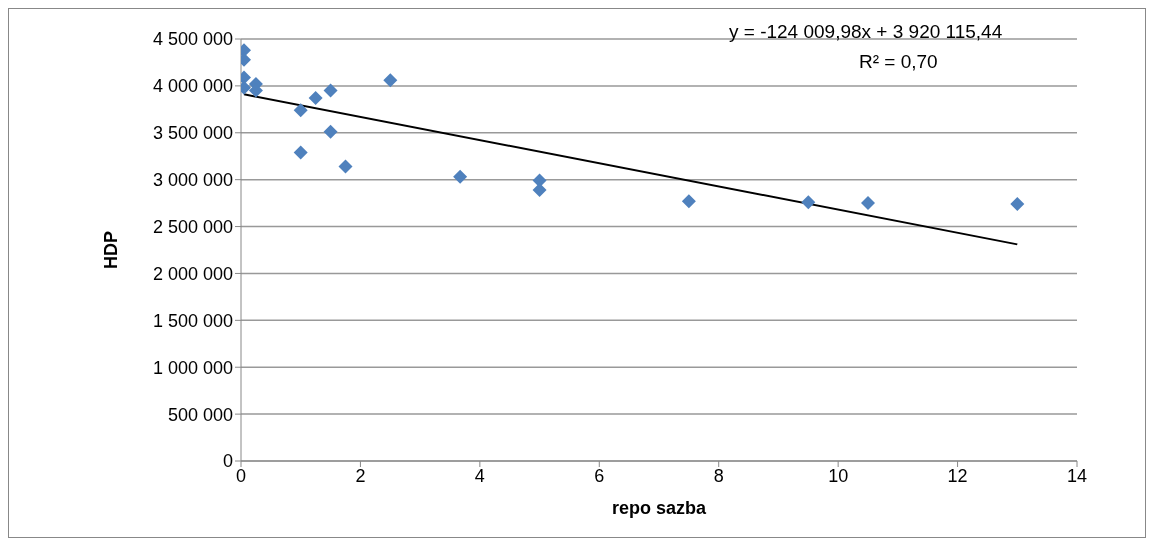  I want to click on x-tick-label: 10, so click(838, 475).